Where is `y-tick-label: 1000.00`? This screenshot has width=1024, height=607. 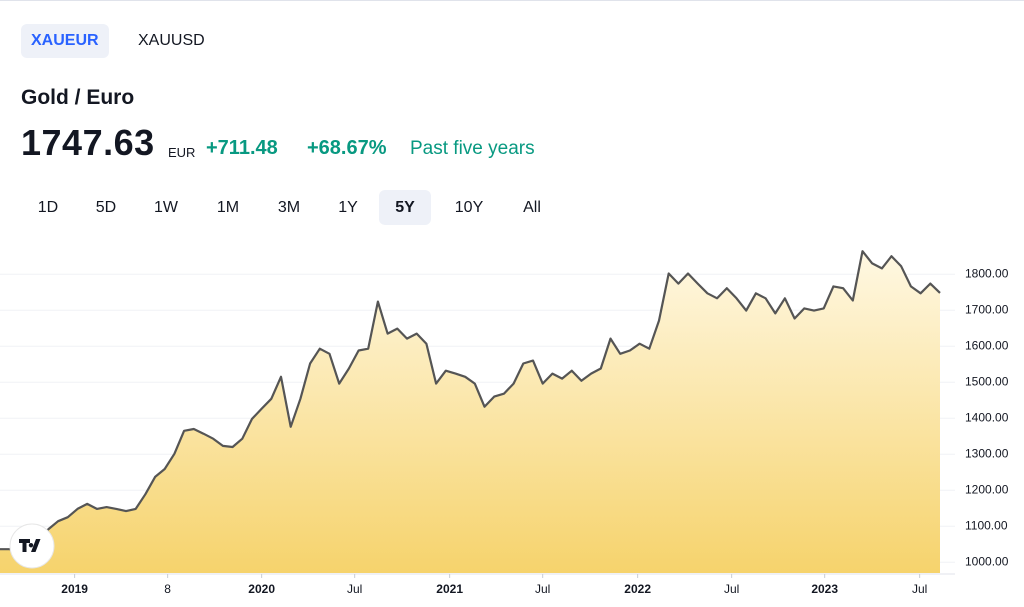
y-tick-label: 1000.00 is located at coordinates (987, 561).